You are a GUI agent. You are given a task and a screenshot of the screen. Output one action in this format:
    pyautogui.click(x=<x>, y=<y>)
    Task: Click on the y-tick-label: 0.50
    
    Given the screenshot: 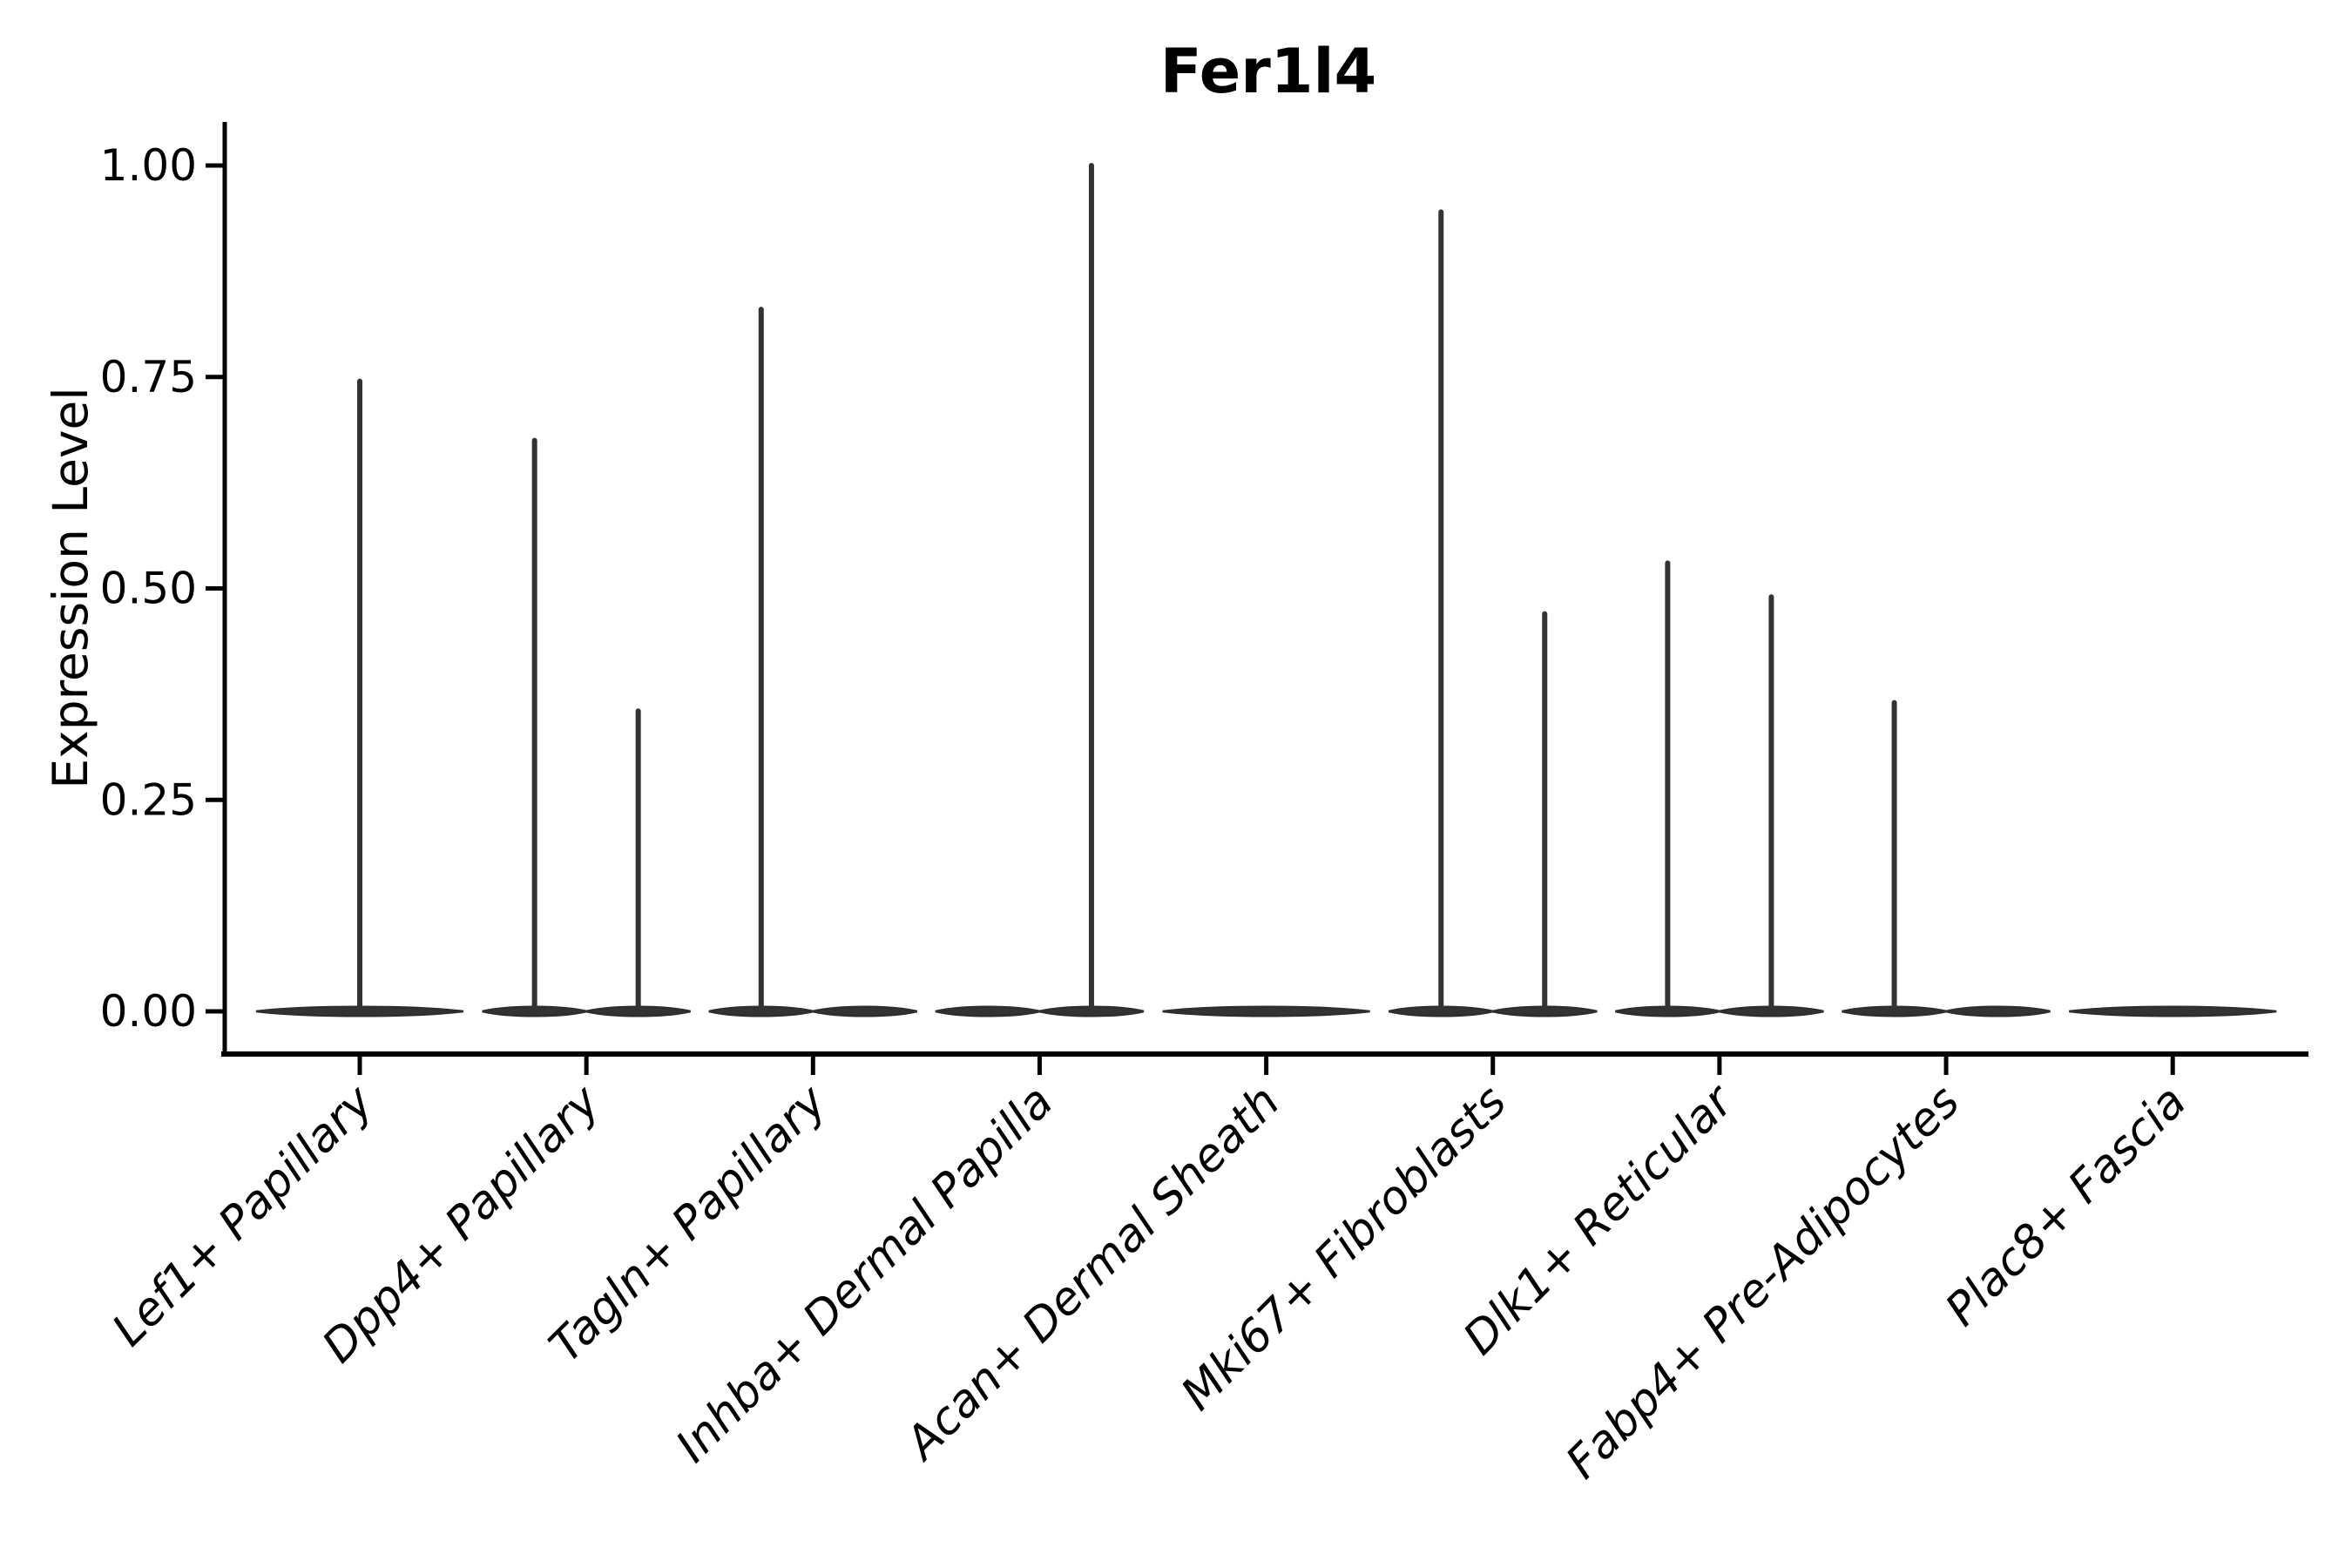 What is the action you would take?
    pyautogui.click(x=148, y=589)
    